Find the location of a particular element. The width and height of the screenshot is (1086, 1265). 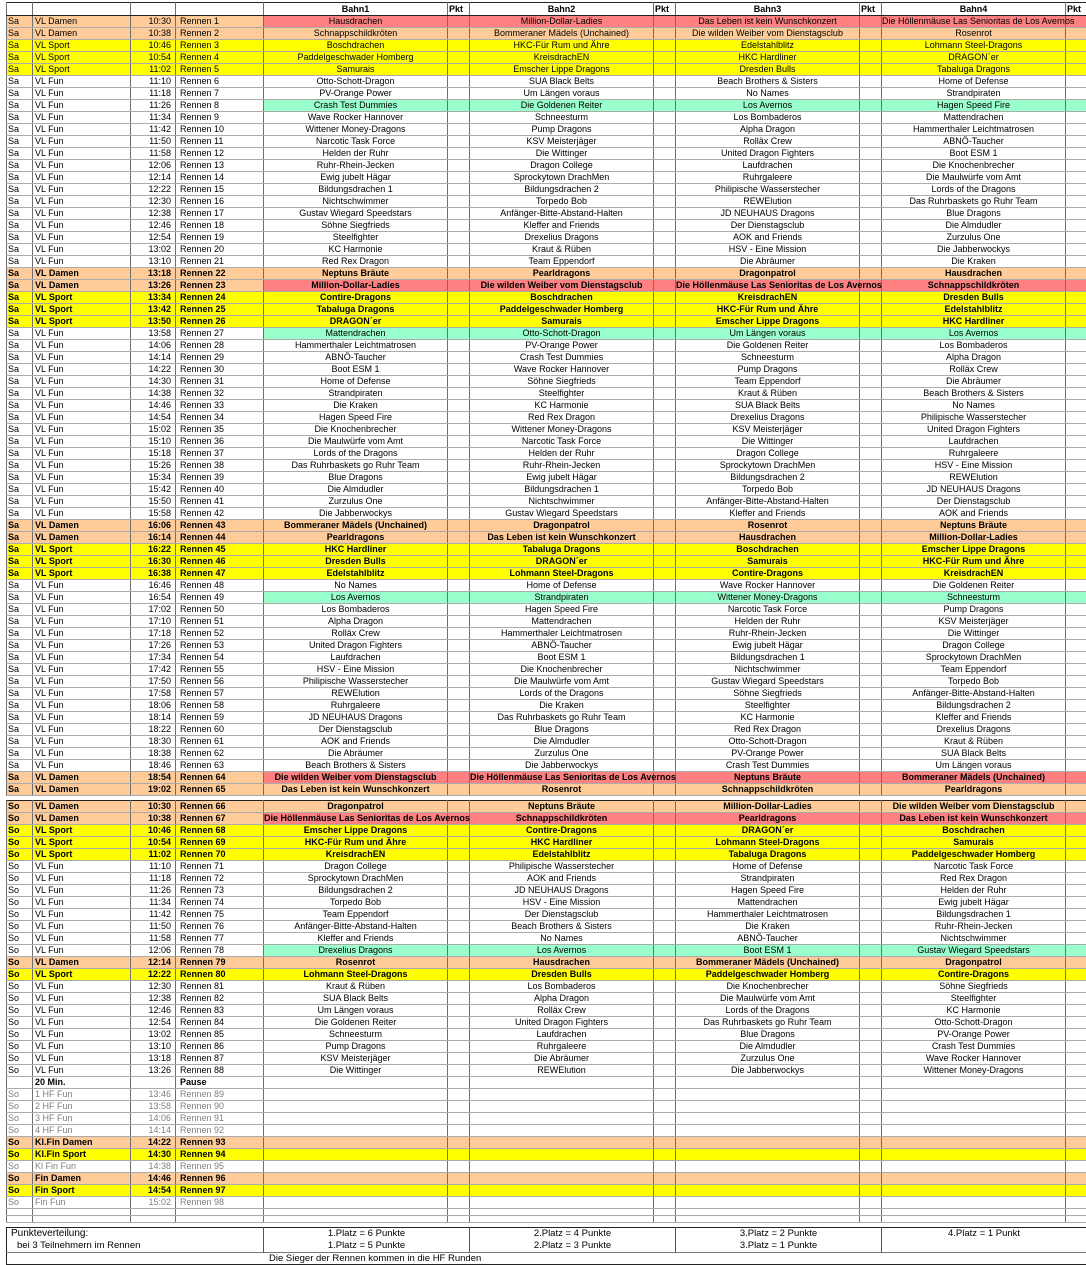

team-cell-bahn4: Die Abräumer is located at coordinates (974, 382).